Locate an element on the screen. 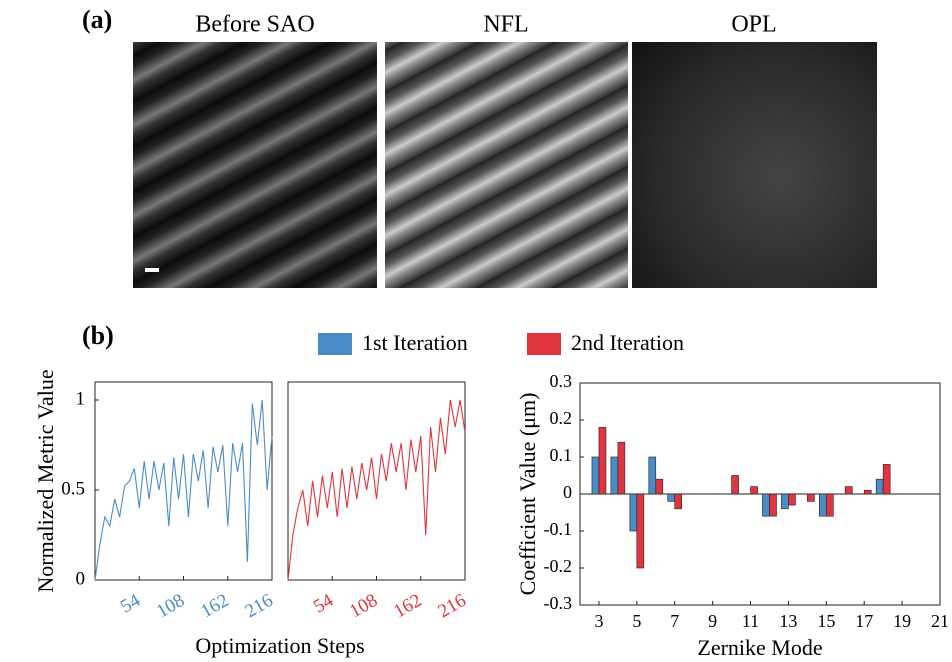 The image size is (952, 662). image-title: OPL is located at coordinates (753, 25).